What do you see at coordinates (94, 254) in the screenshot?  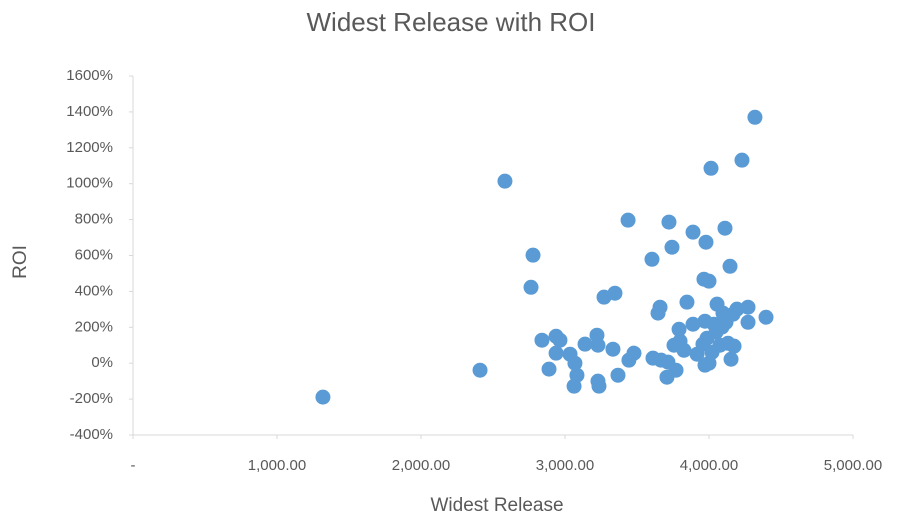 I see `y-tick-label: 600%` at bounding box center [94, 254].